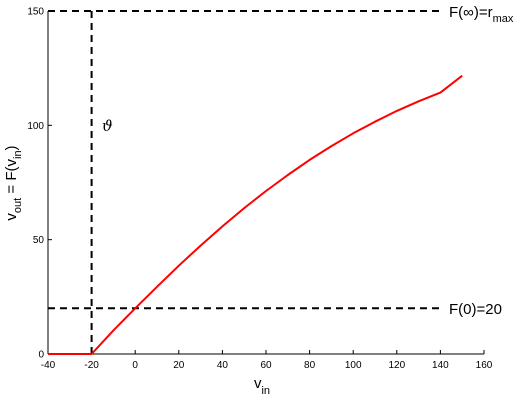  I want to click on x-tick-label: 20, so click(179, 365).